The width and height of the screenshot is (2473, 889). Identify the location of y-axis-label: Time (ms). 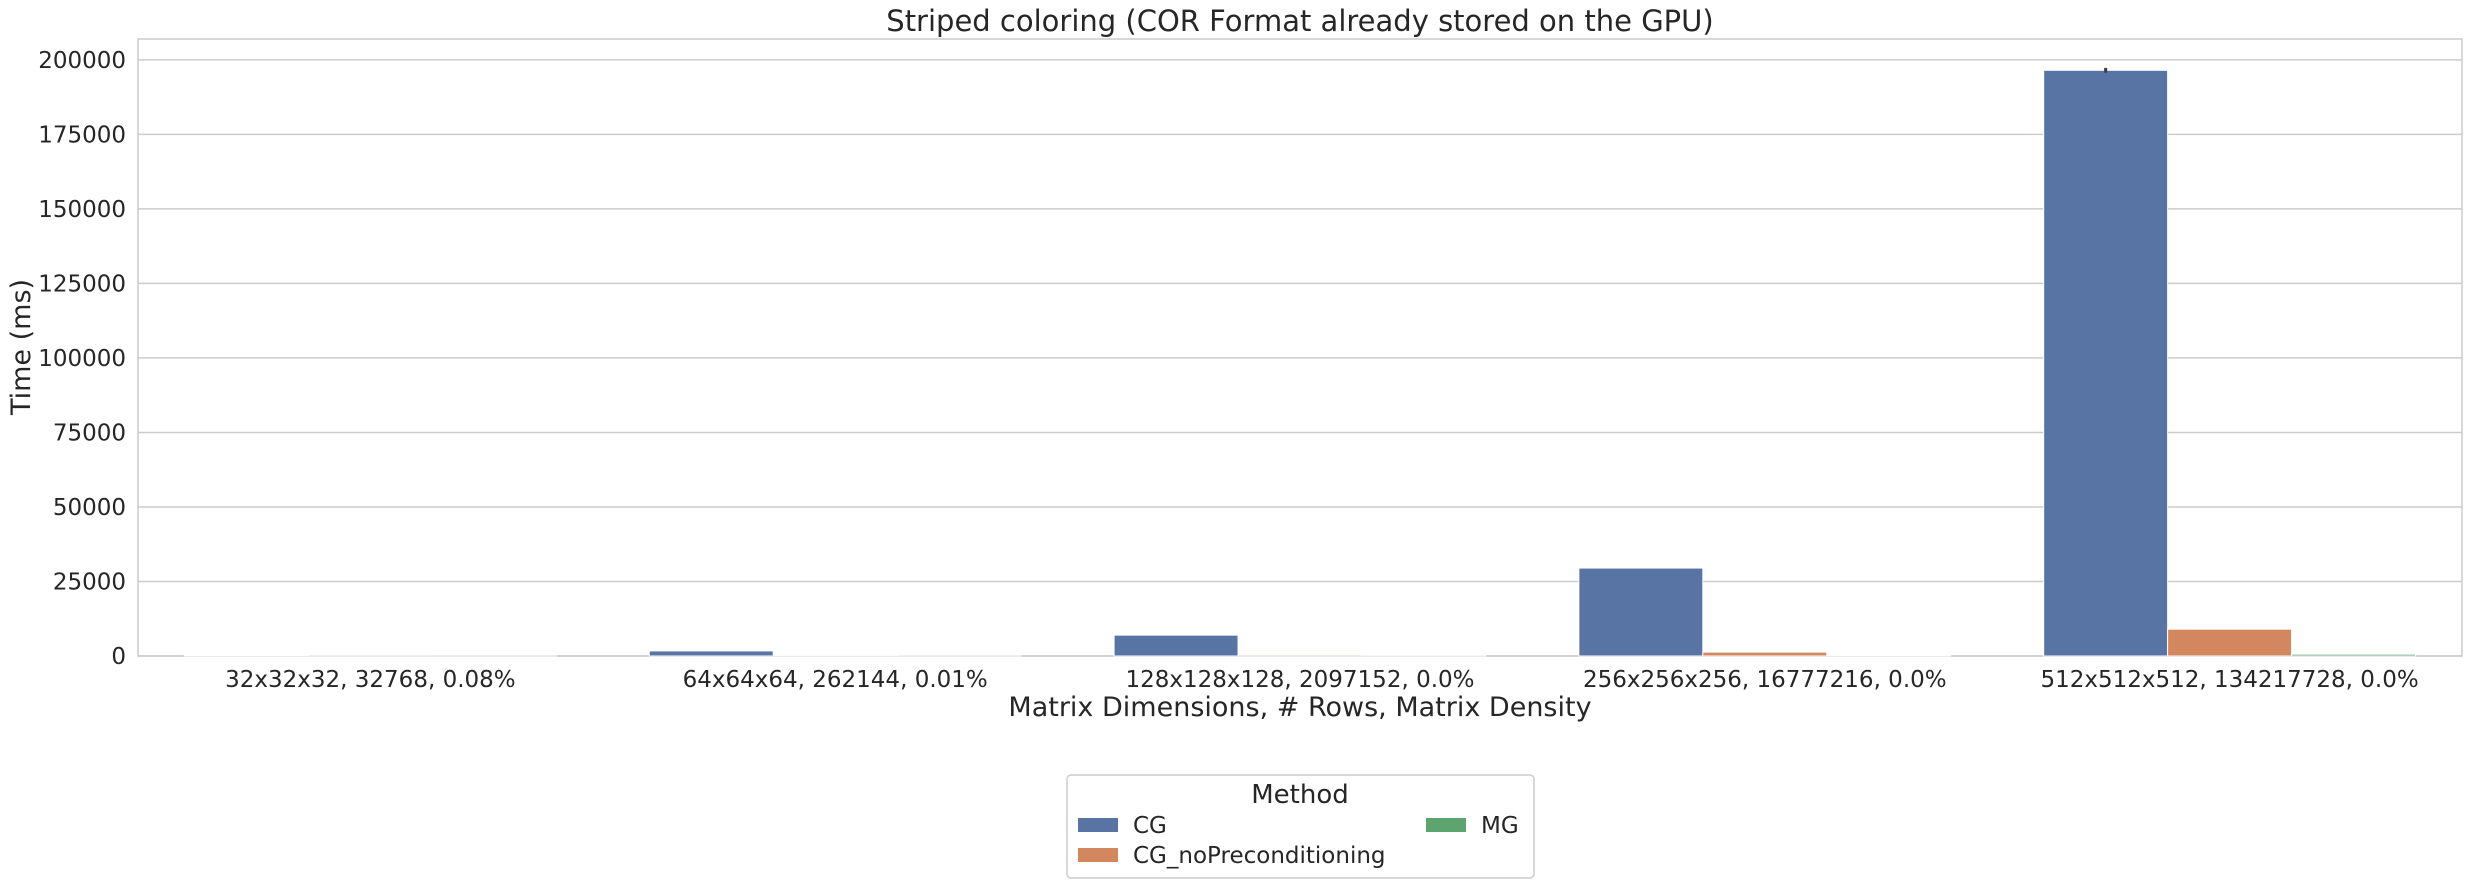
(21, 347).